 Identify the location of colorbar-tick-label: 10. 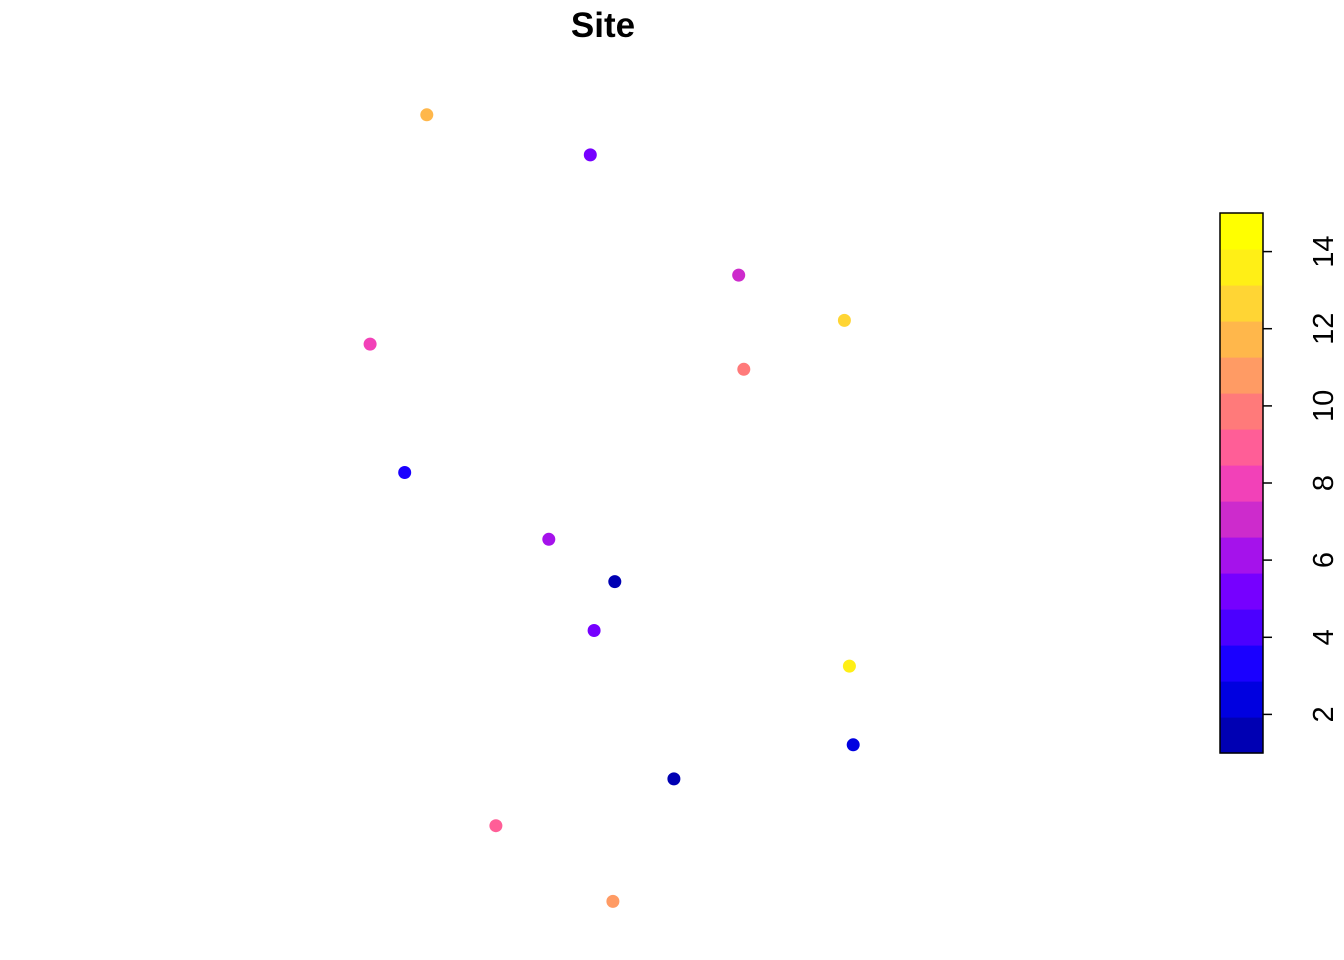
(1324, 406).